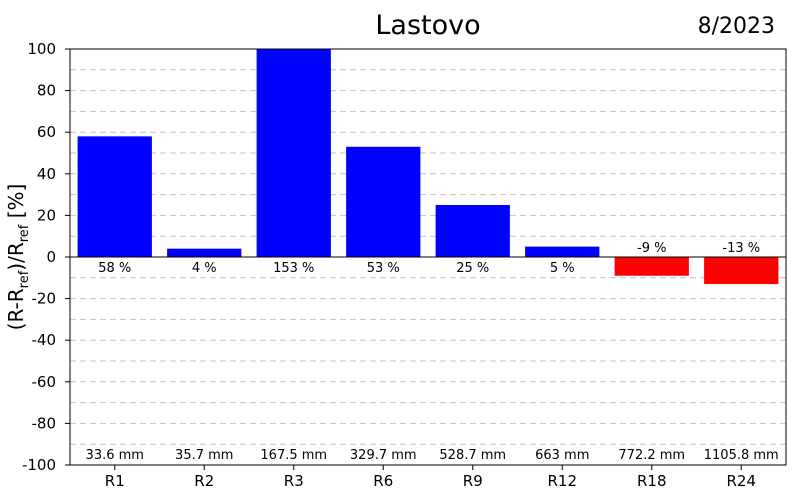 The width and height of the screenshot is (800, 500). What do you see at coordinates (16, 309) in the screenshot?
I see `y-axis-label-part: (R-R` at bounding box center [16, 309].